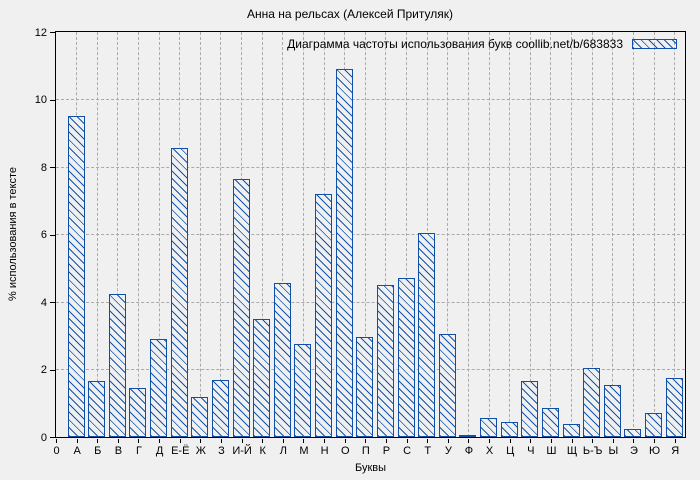  I want to click on x-tick-label: Ж, so click(200, 451).